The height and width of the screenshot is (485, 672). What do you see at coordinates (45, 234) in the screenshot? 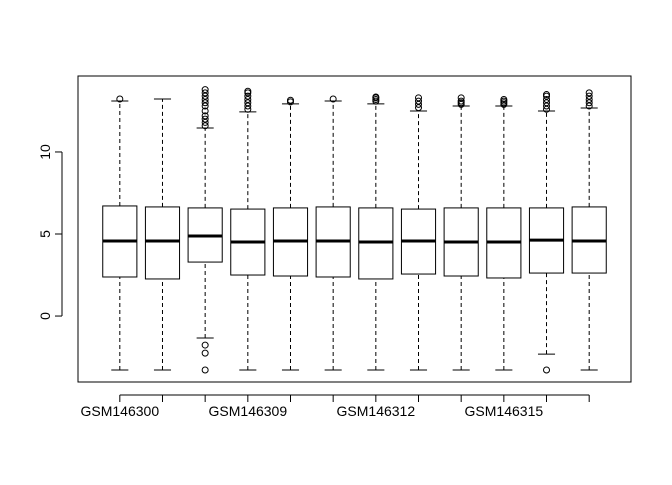
I see `y-tick-label: 5` at bounding box center [45, 234].